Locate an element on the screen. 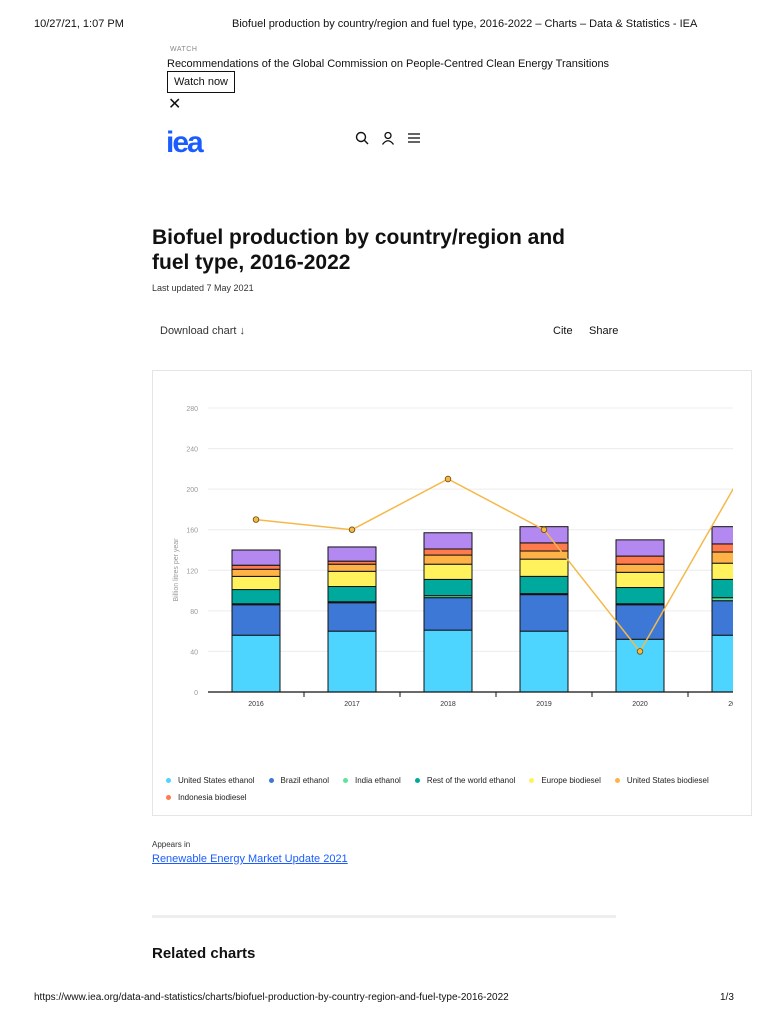 This screenshot has width=768, height=1024. legend-item: Brazil ethanol is located at coordinates (298, 780).